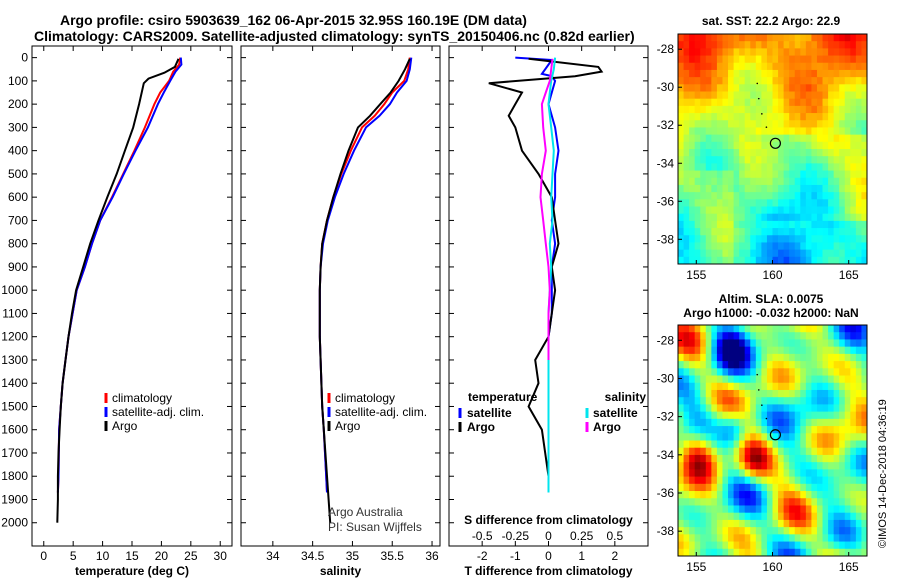 The width and height of the screenshot is (900, 580). I want to click on x2-tick-label: 0, so click(548, 536).